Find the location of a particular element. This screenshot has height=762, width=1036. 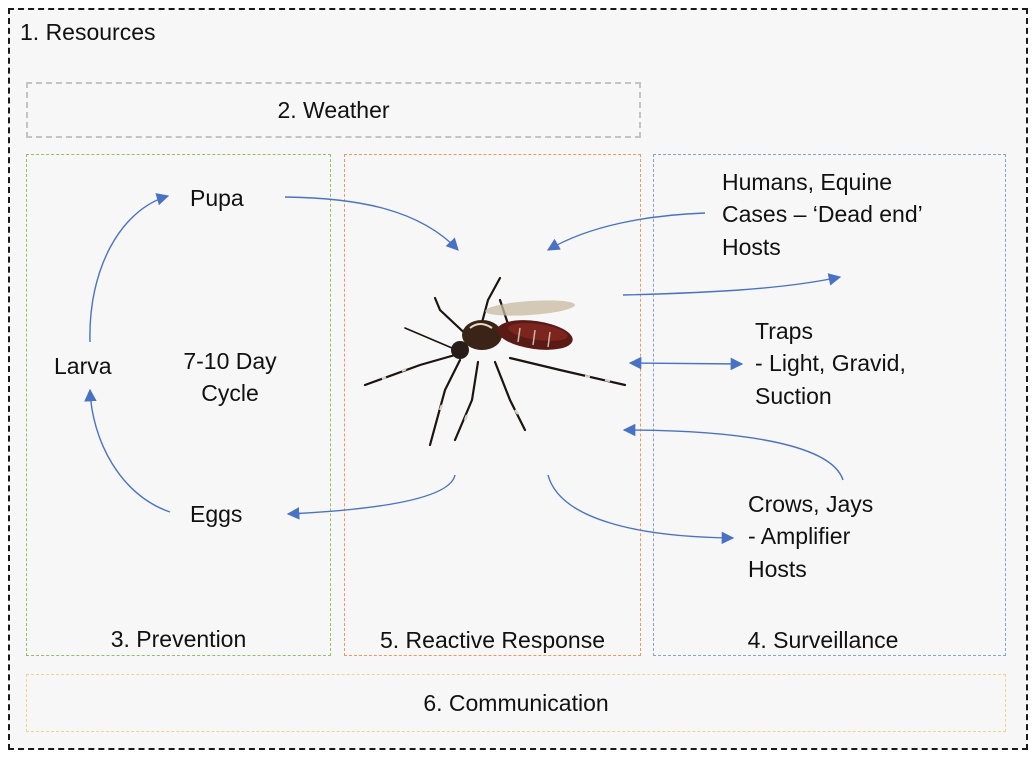

arrow-pupa-to-mosquito is located at coordinates (371, 223).